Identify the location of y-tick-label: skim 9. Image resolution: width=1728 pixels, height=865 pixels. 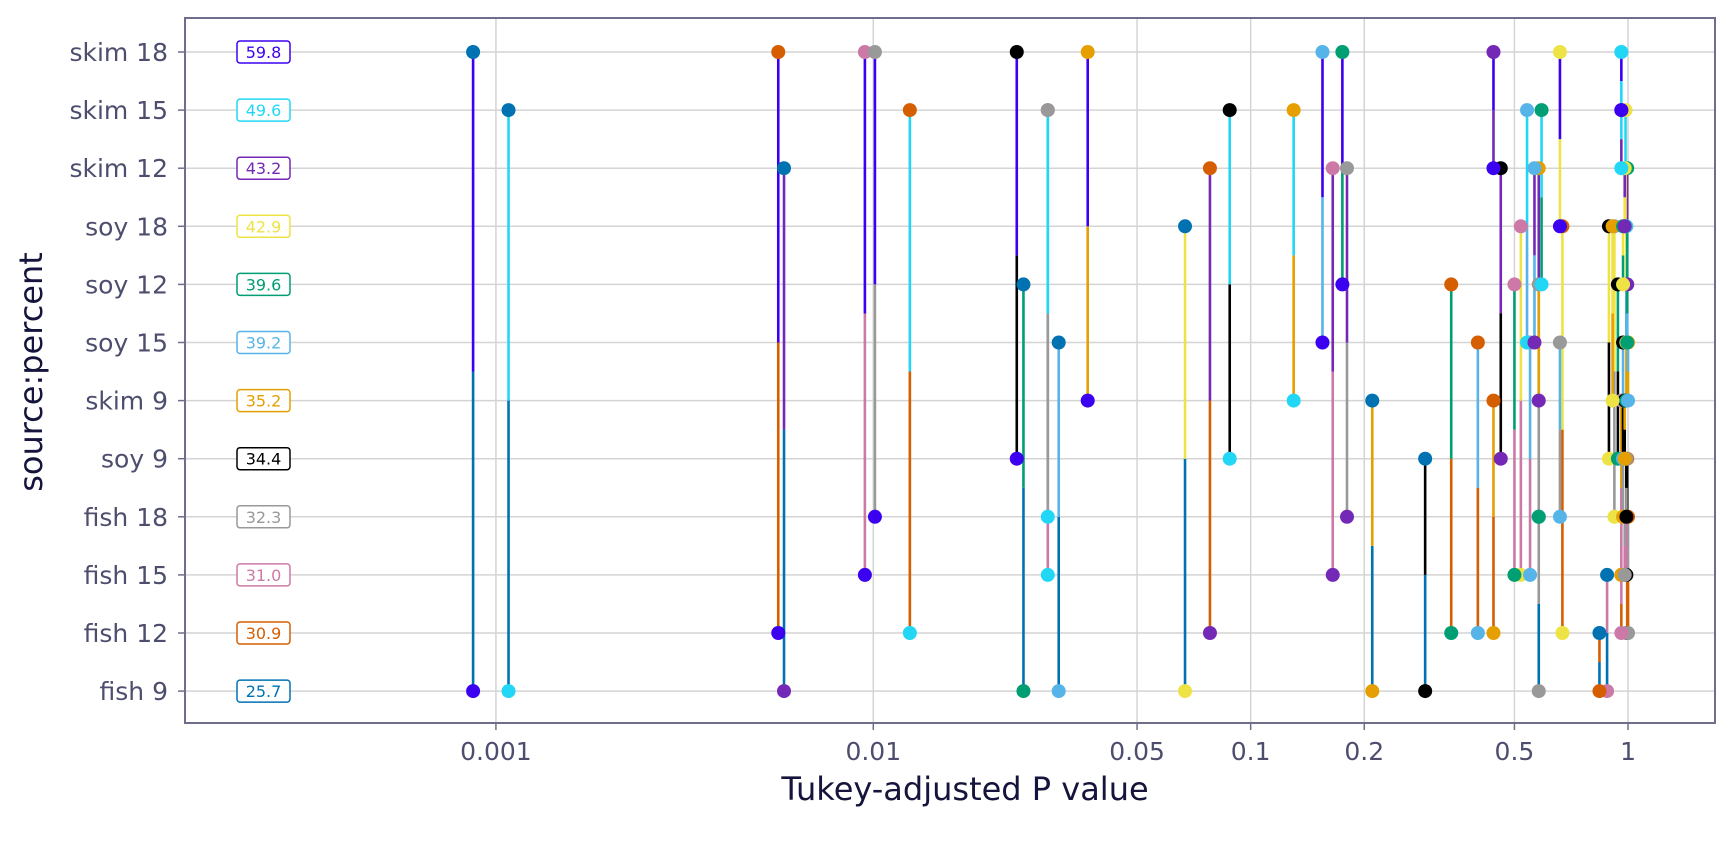
(126, 401).